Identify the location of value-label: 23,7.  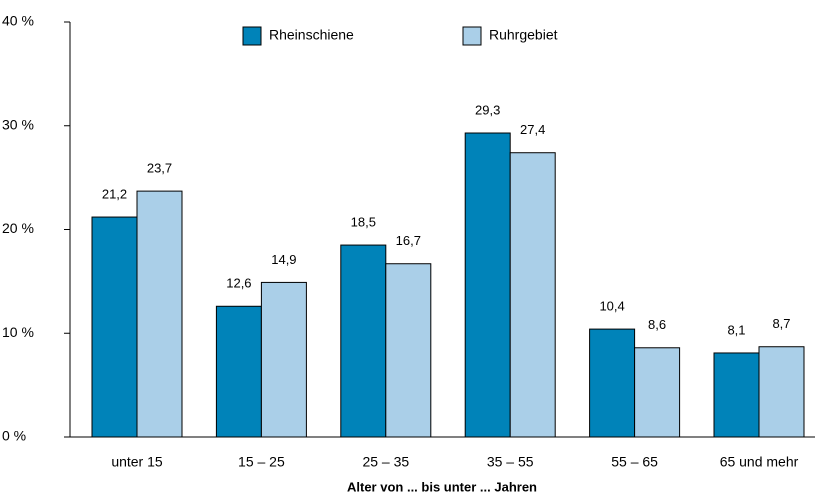
(159, 168).